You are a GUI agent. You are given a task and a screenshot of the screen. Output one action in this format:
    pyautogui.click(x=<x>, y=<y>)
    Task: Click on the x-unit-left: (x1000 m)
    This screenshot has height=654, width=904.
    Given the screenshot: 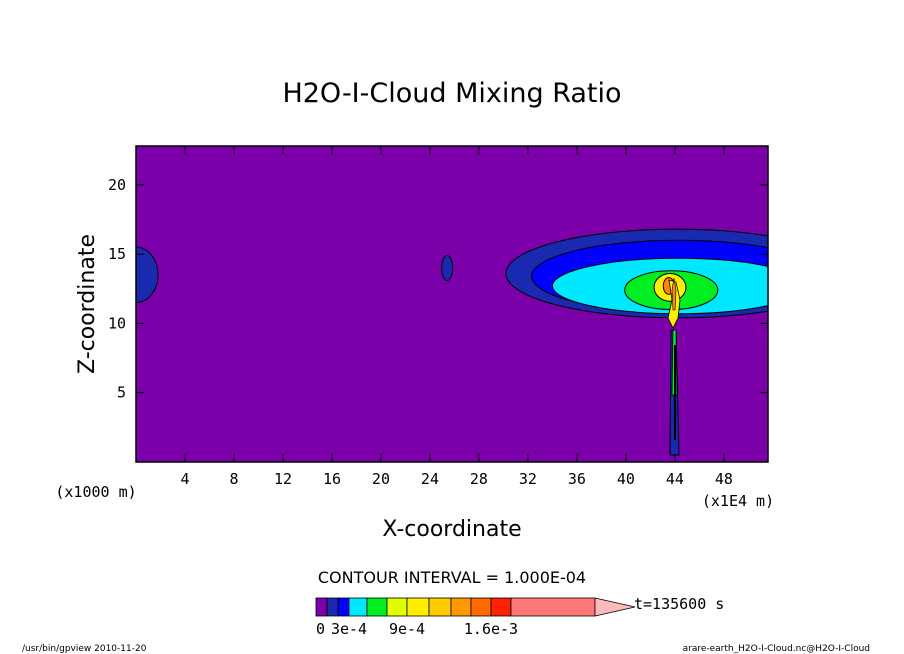 What is the action you would take?
    pyautogui.click(x=95, y=492)
    